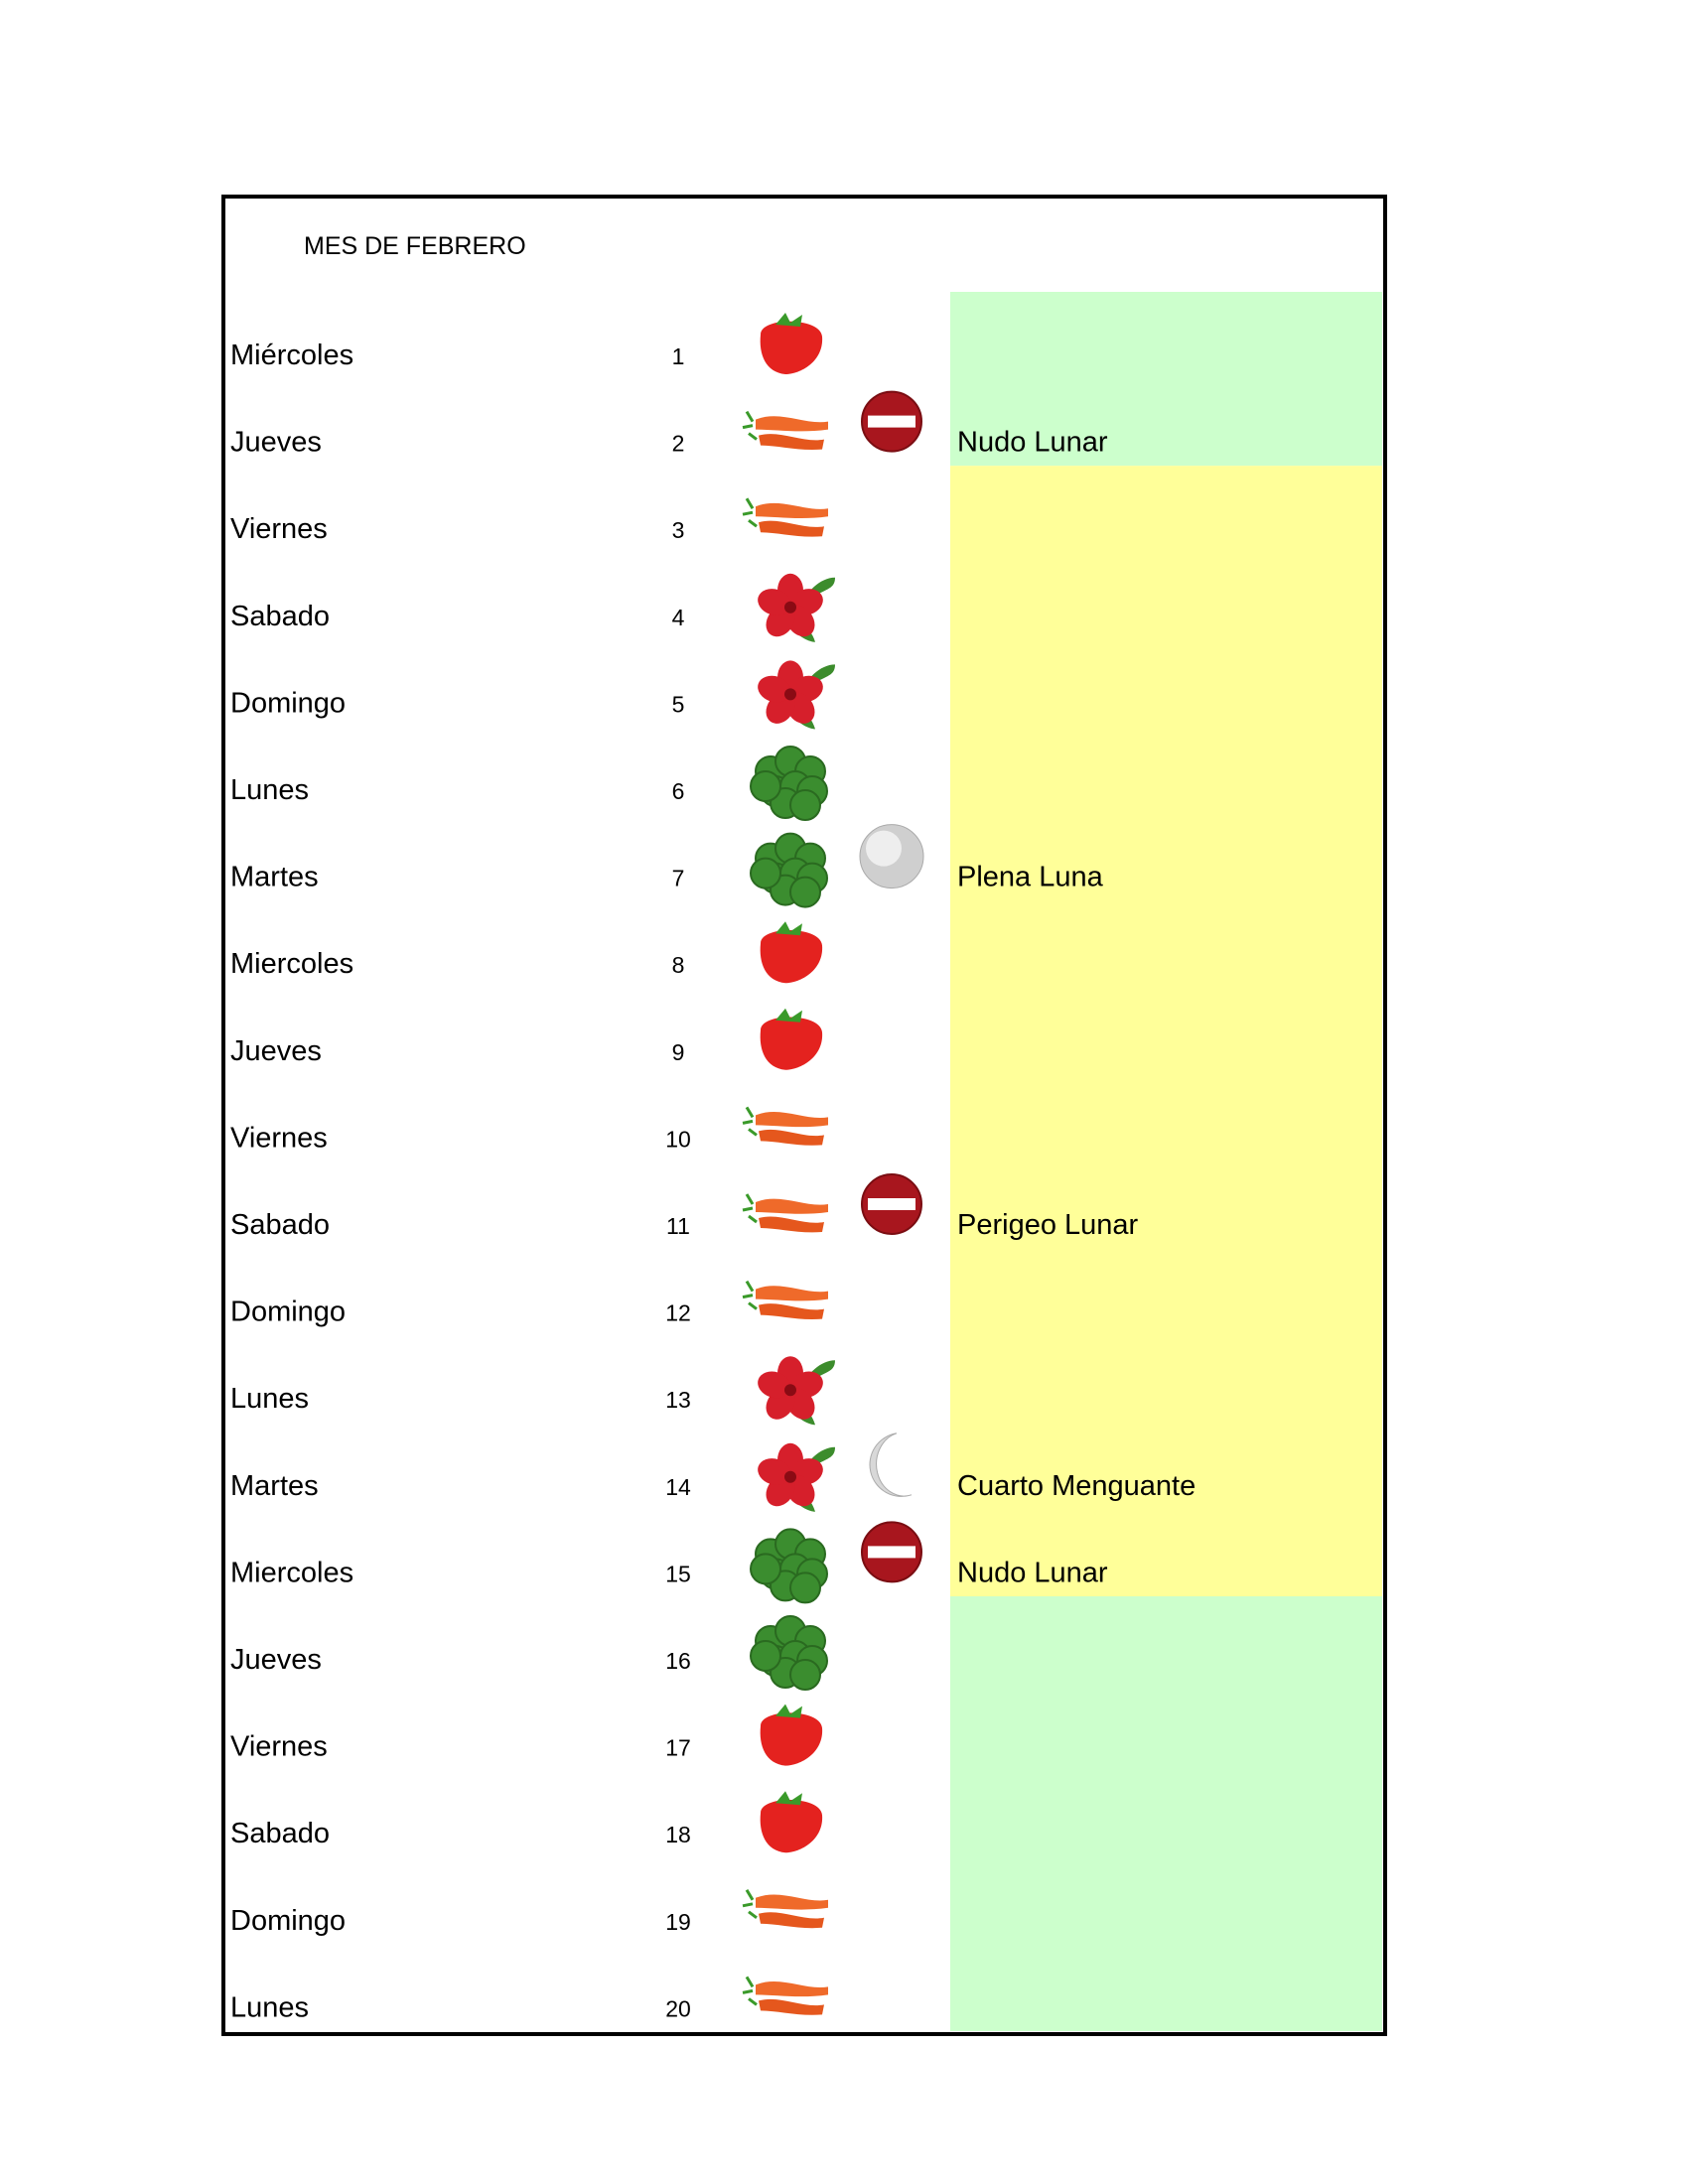 The height and width of the screenshot is (2184, 1688). What do you see at coordinates (678, 704) in the screenshot?
I see `day-number: 5` at bounding box center [678, 704].